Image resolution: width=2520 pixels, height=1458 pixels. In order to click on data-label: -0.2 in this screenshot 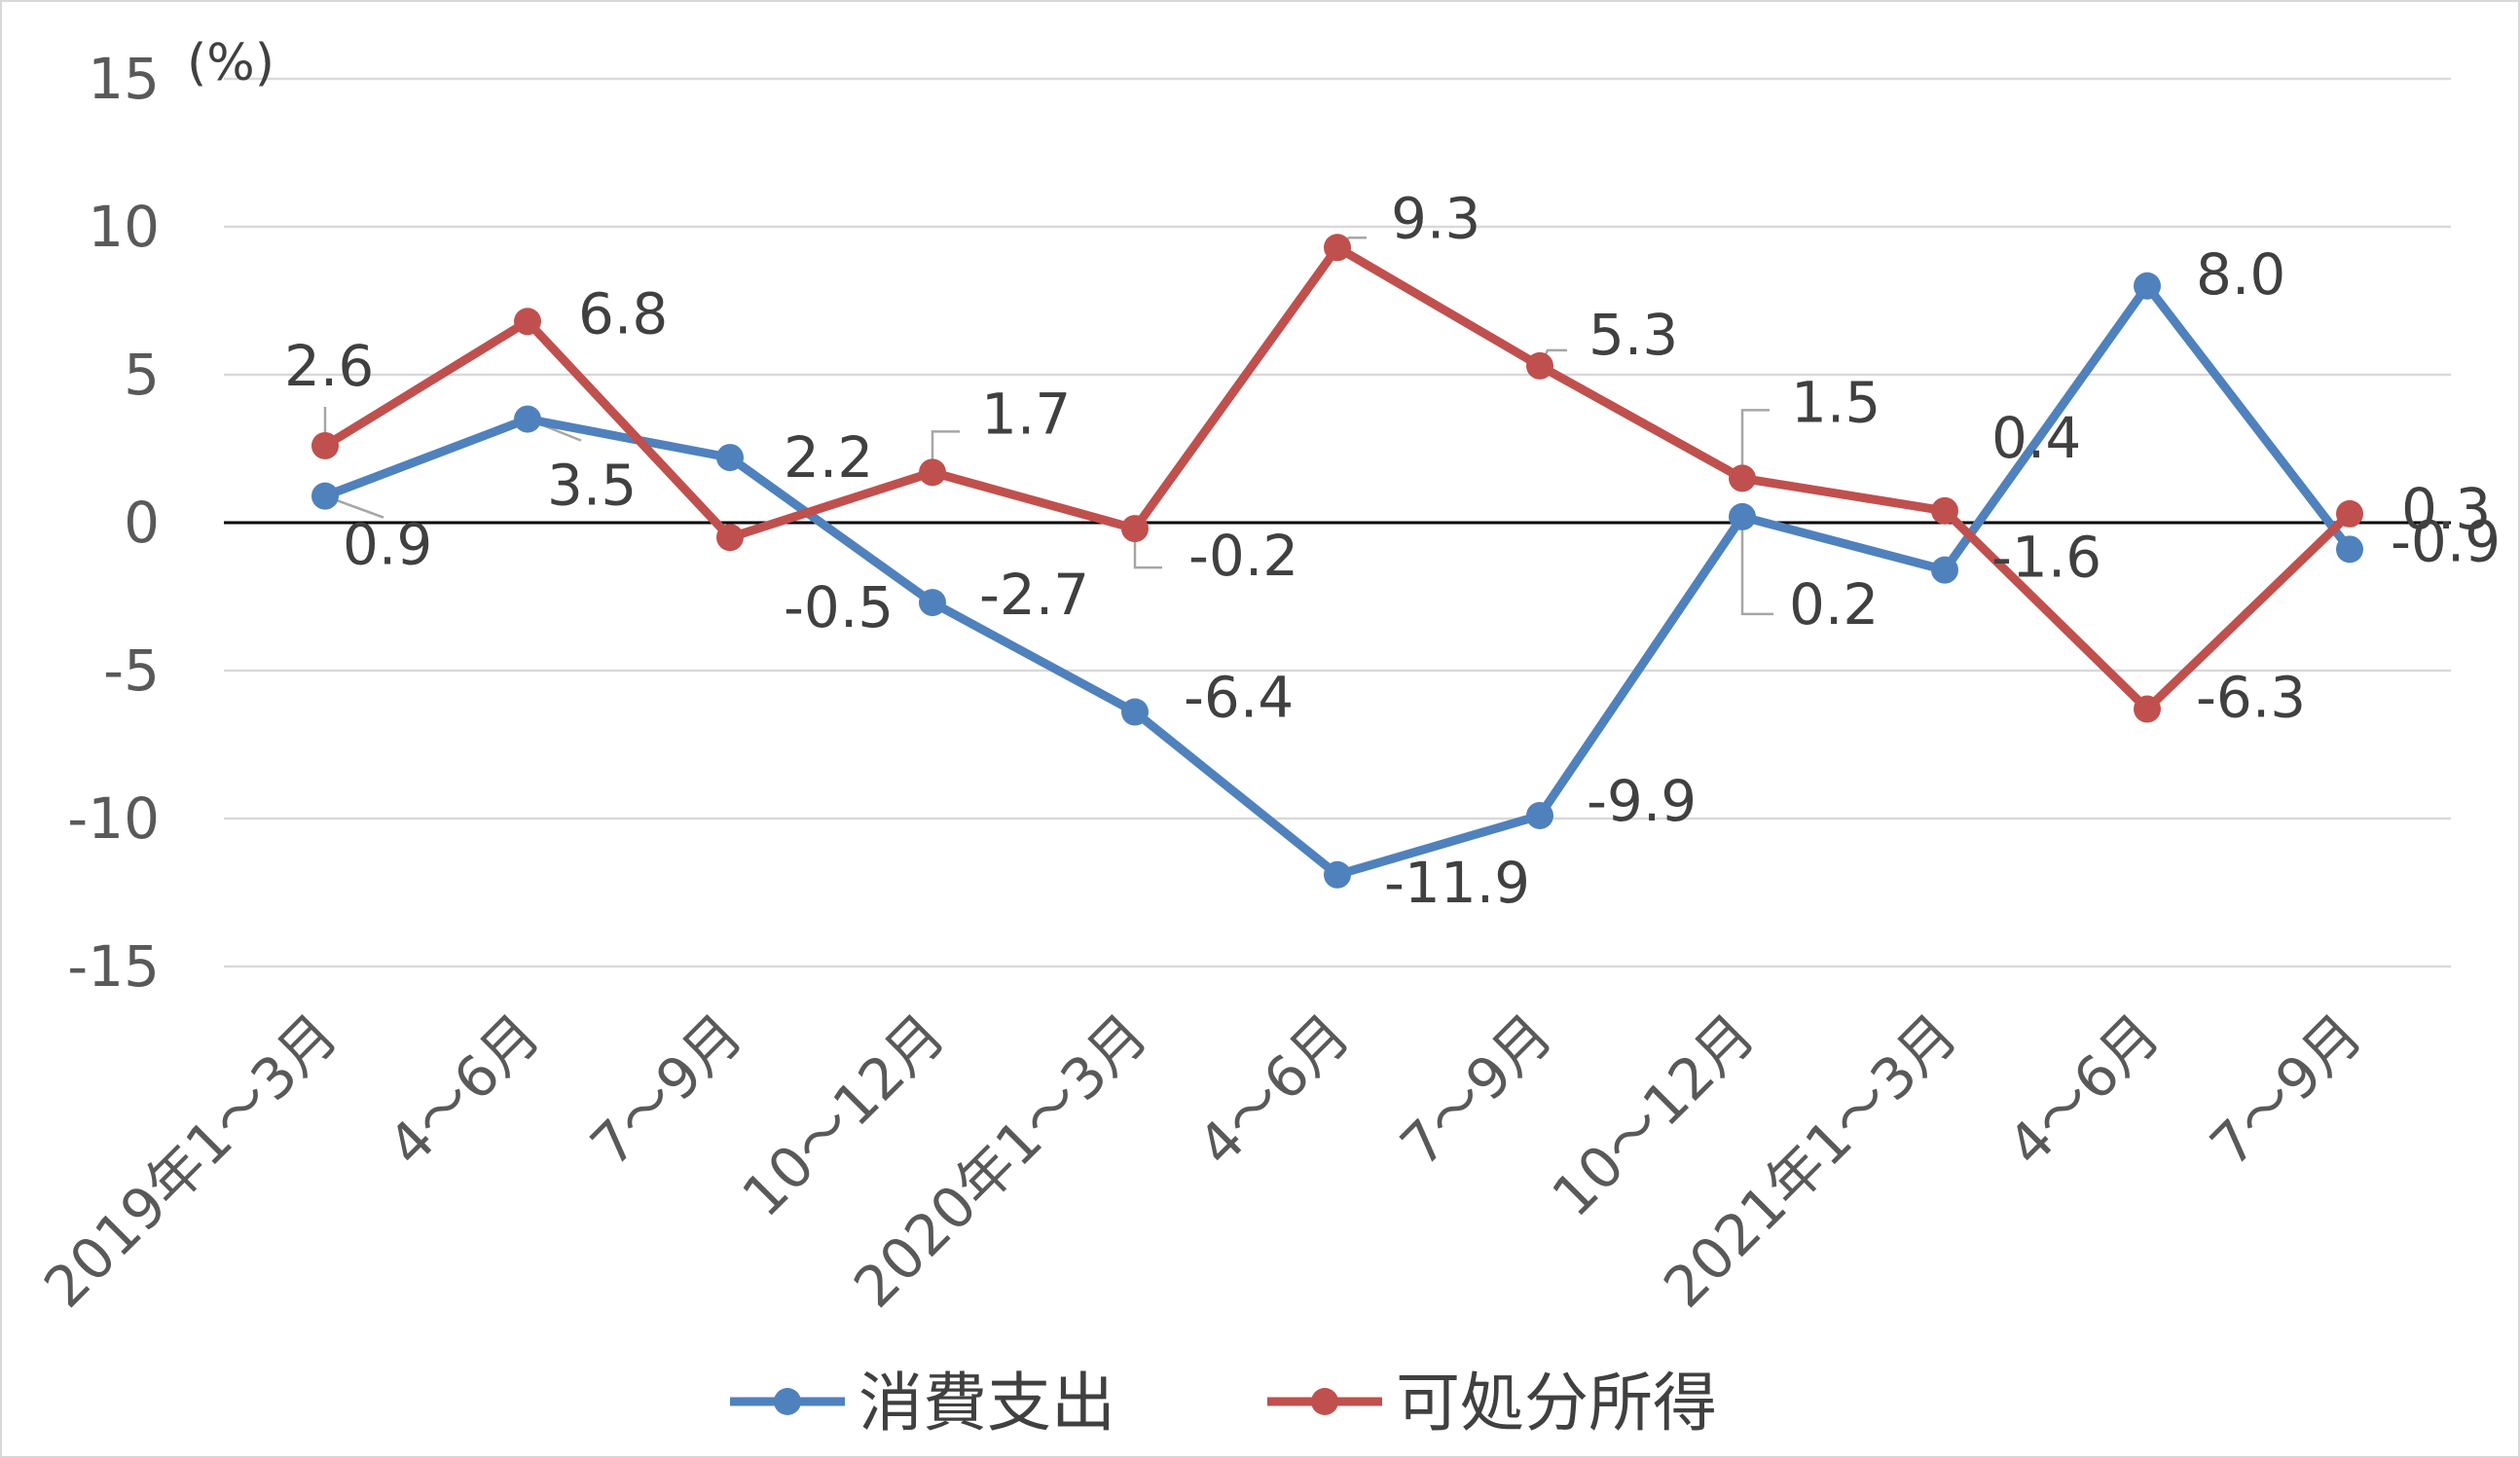, I will do `click(1243, 556)`.